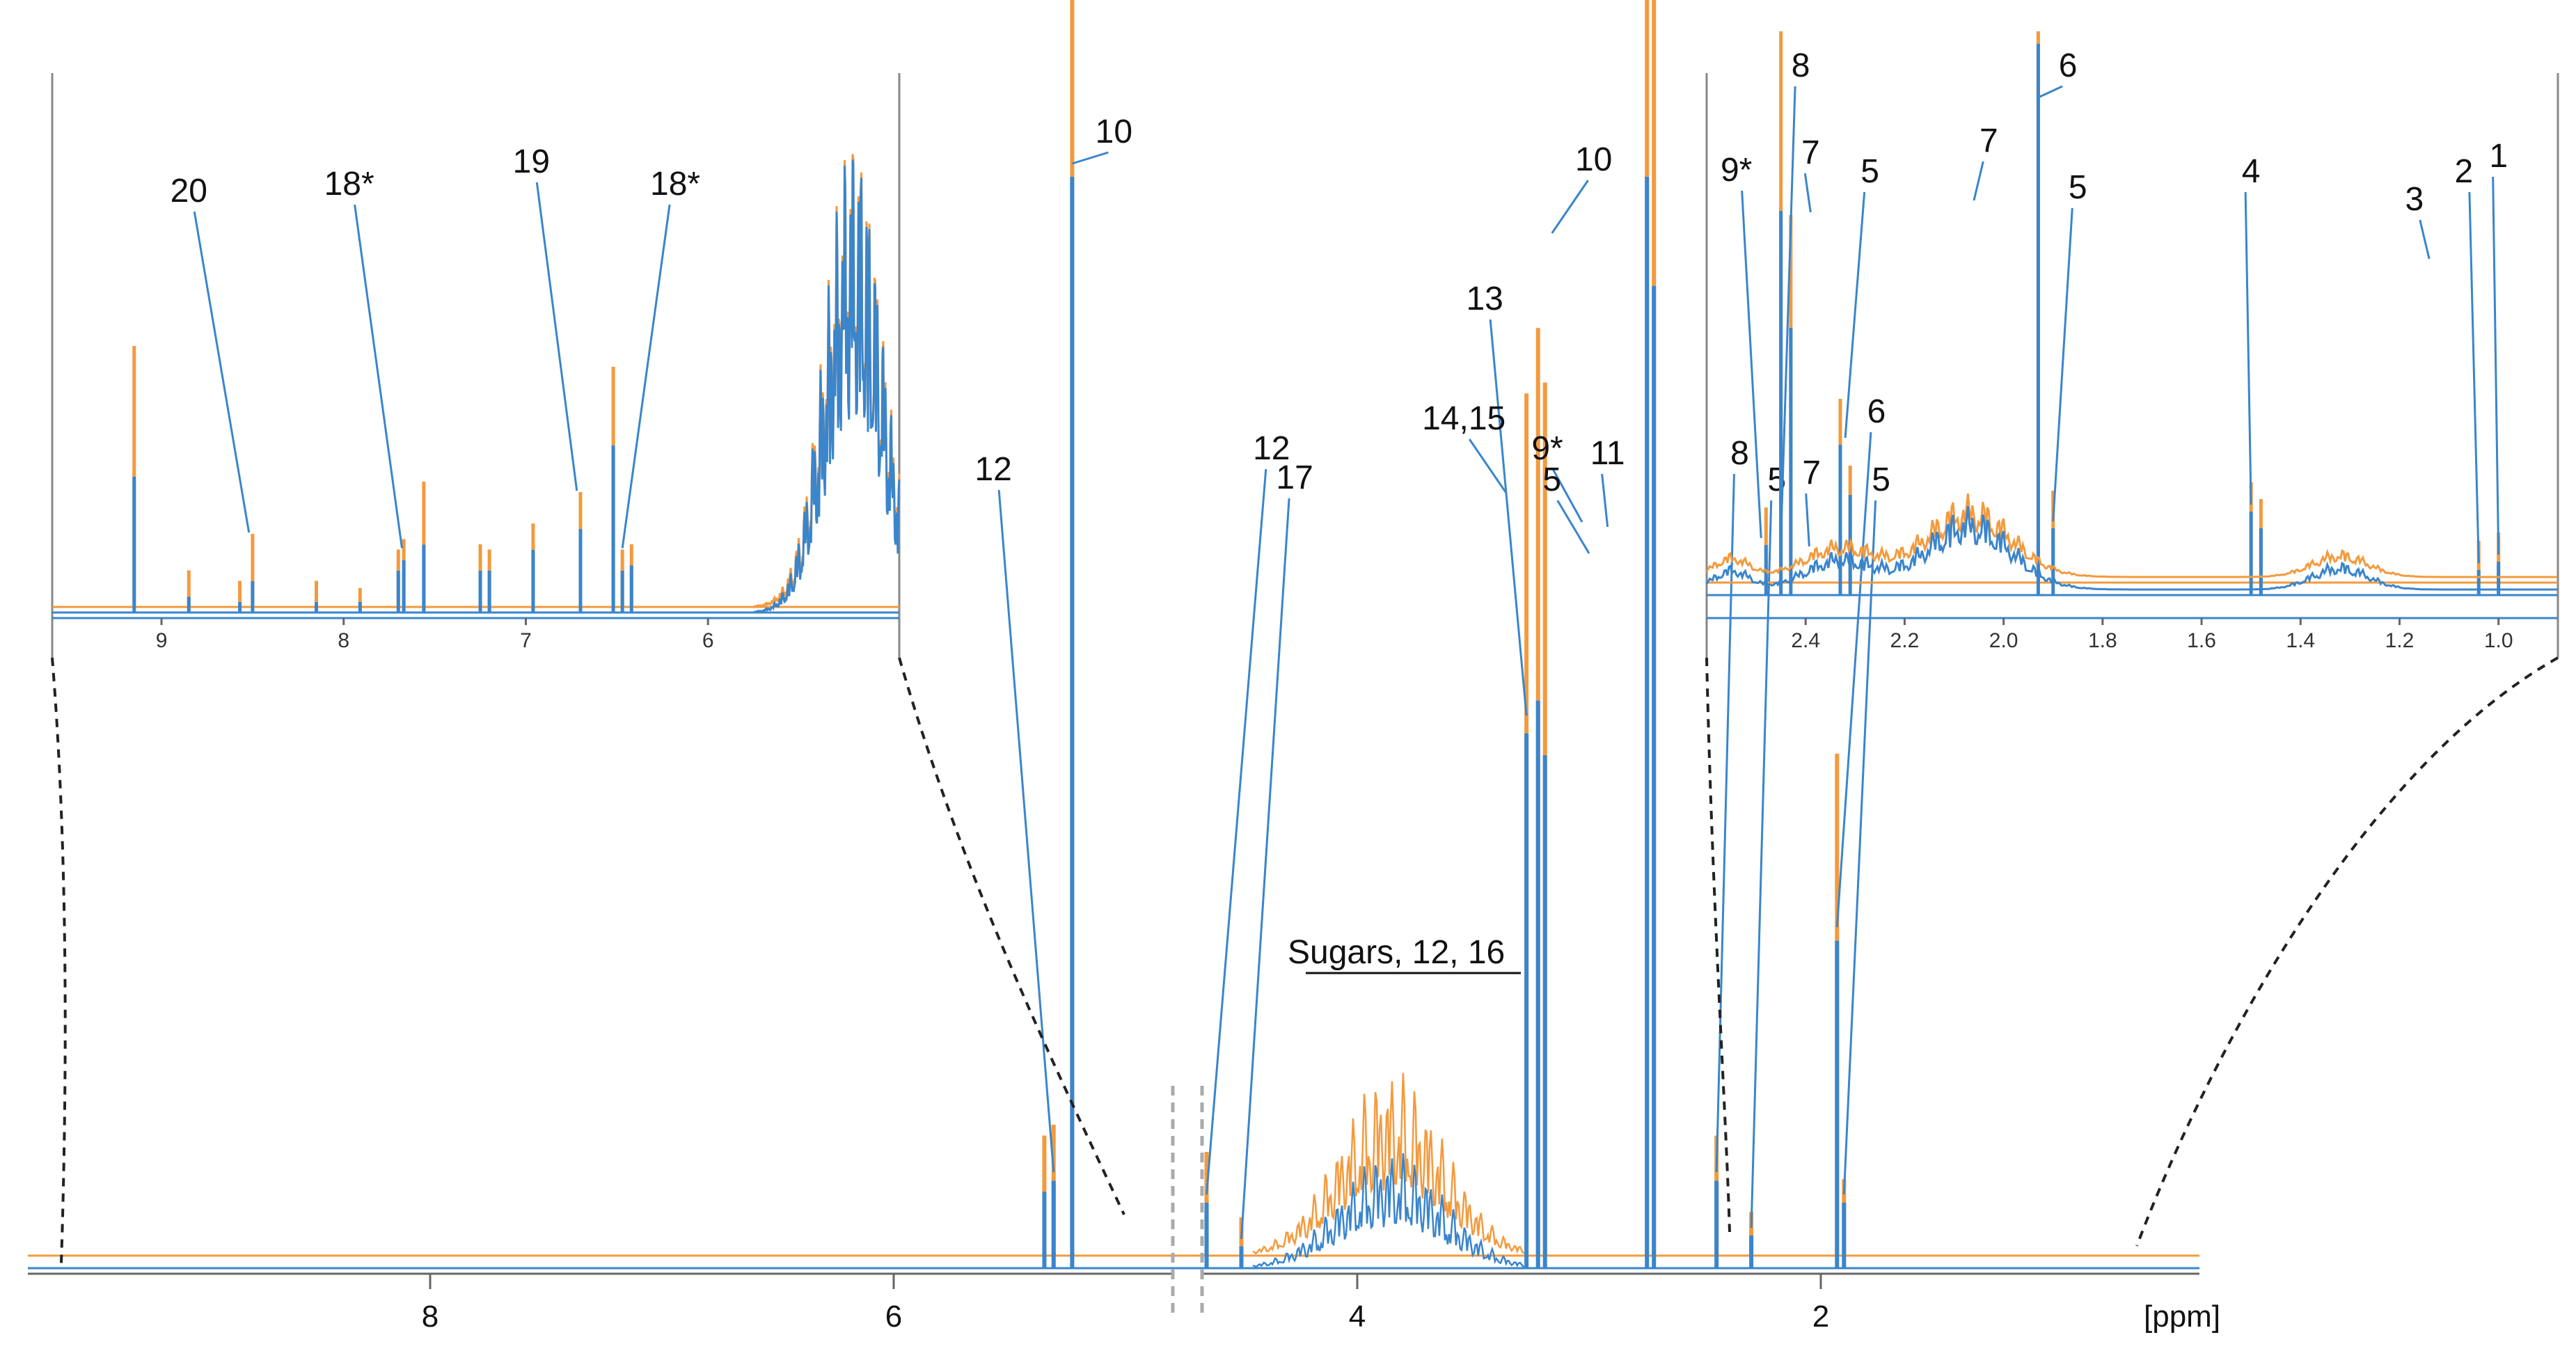 The image size is (2576, 1367). I want to click on connector-left-inner, so click(1011, 936).